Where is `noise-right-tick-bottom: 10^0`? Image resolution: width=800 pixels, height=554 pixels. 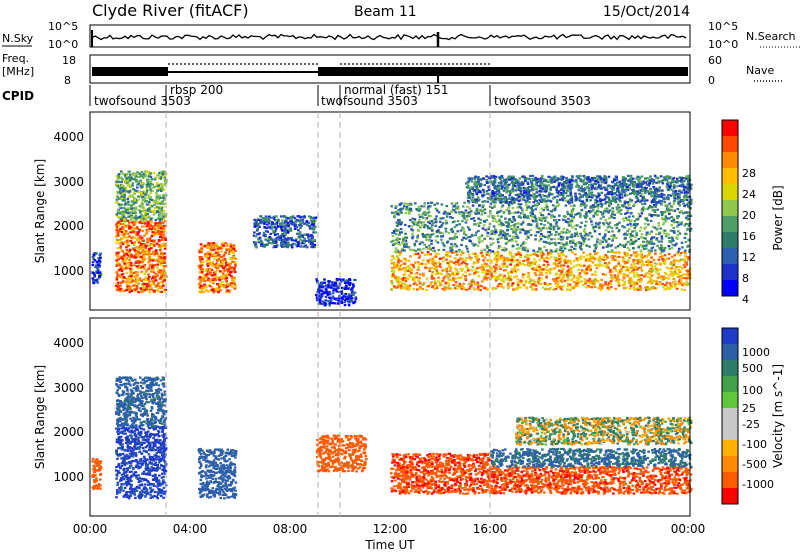 noise-right-tick-bottom: 10^0 is located at coordinates (723, 44).